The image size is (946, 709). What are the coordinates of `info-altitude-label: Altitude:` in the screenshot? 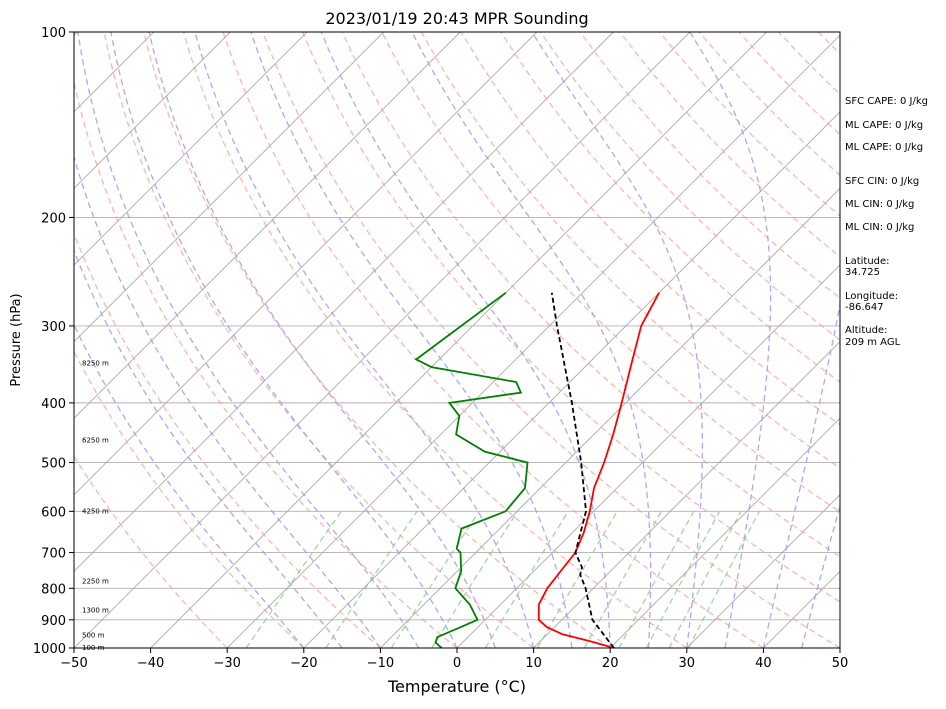 It's located at (866, 330).